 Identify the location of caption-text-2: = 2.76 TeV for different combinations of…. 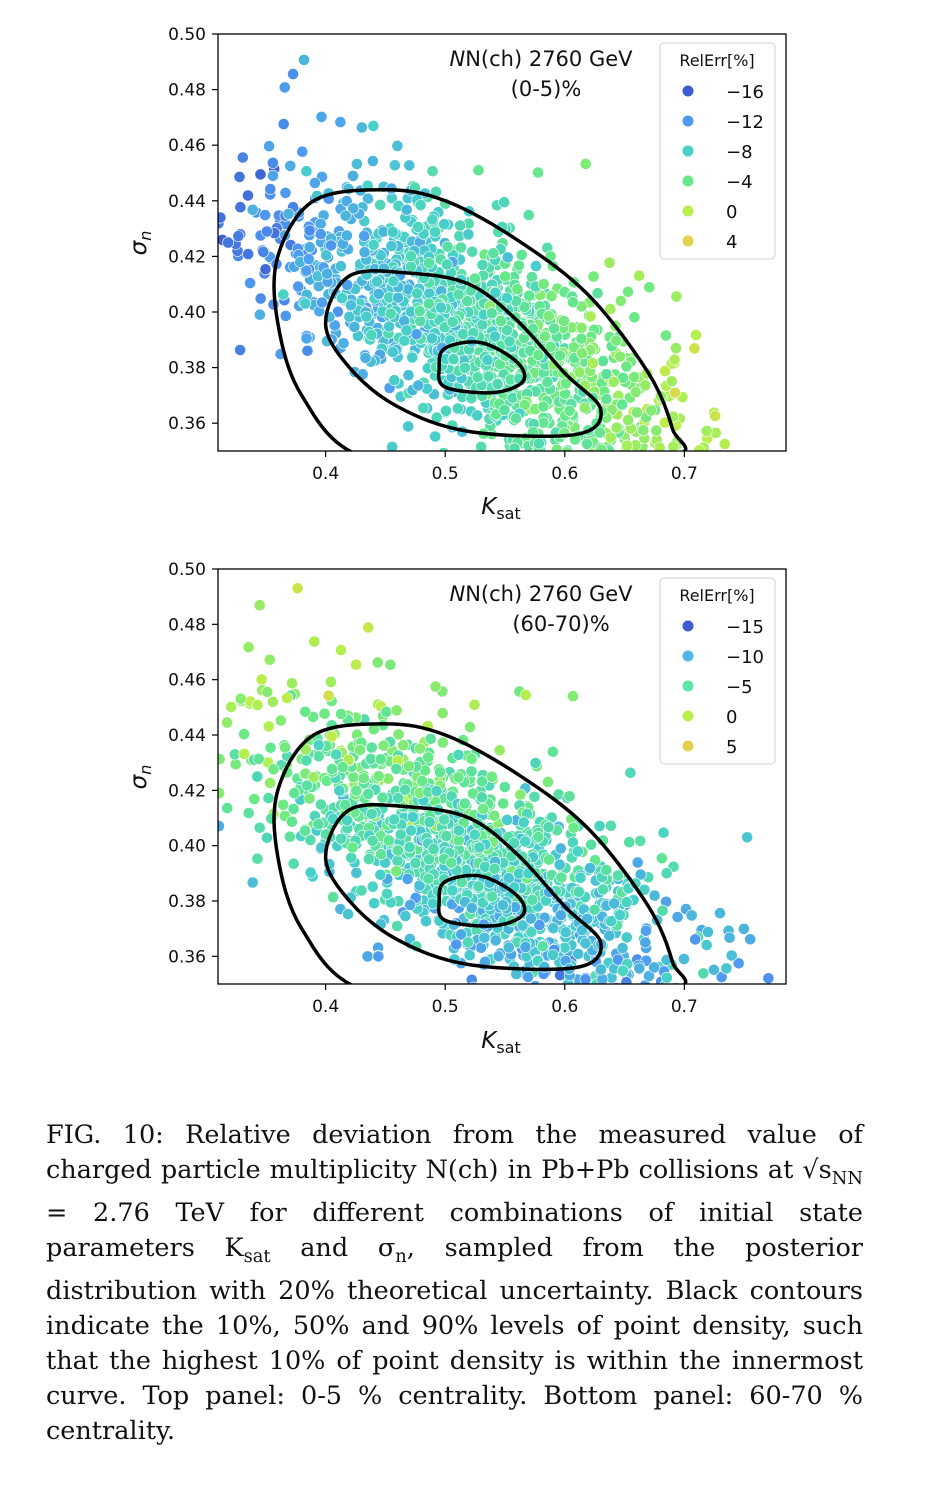
(454, 1231).